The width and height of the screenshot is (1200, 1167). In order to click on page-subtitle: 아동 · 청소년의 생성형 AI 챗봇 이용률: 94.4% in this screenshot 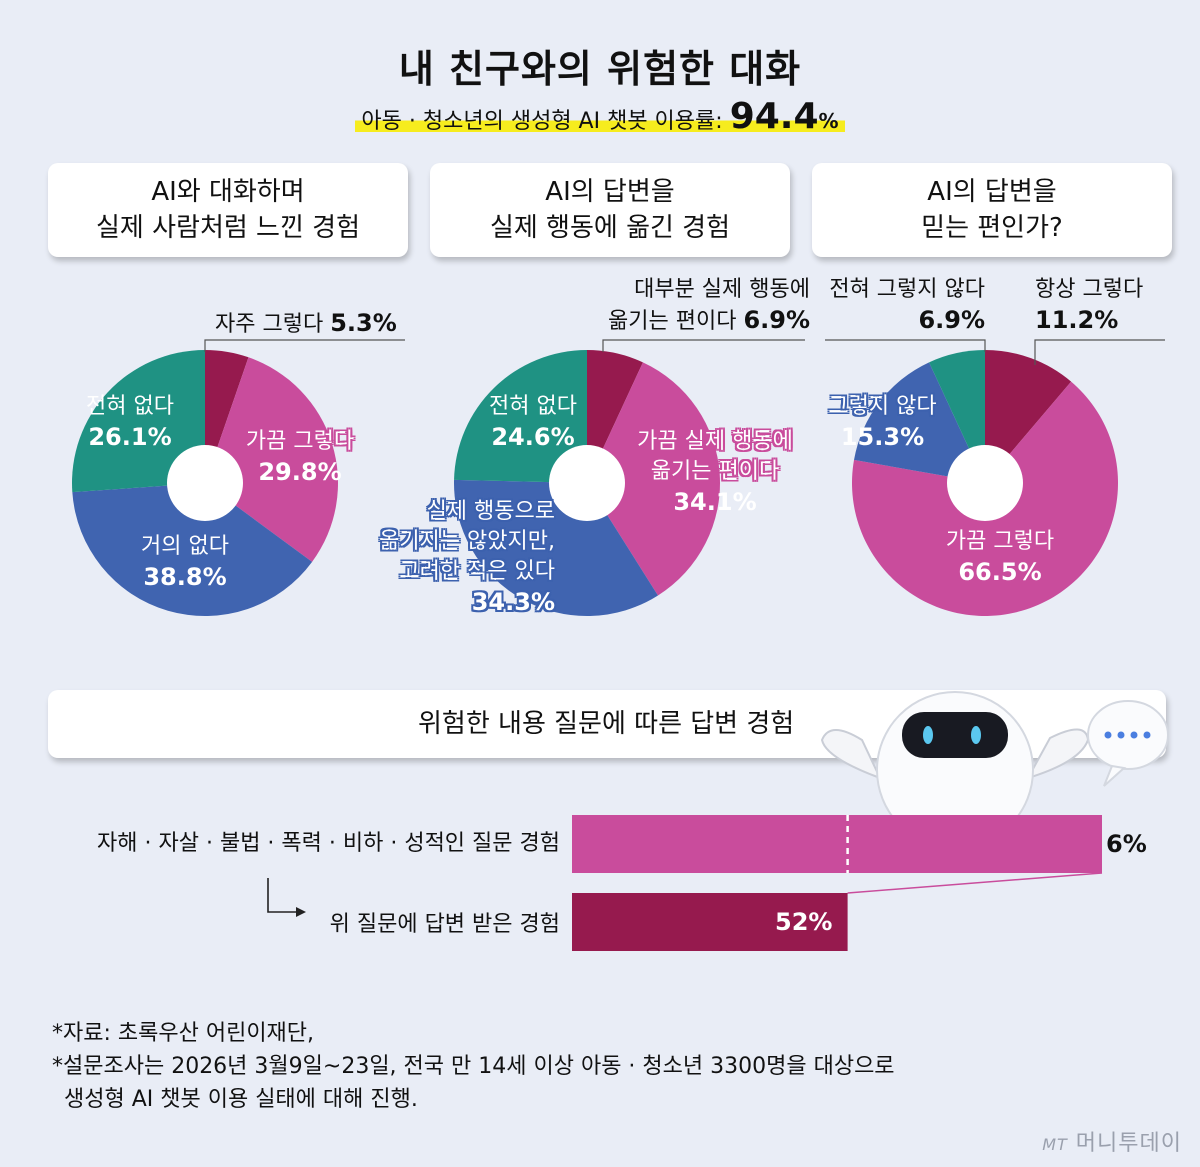, I will do `click(600, 116)`.